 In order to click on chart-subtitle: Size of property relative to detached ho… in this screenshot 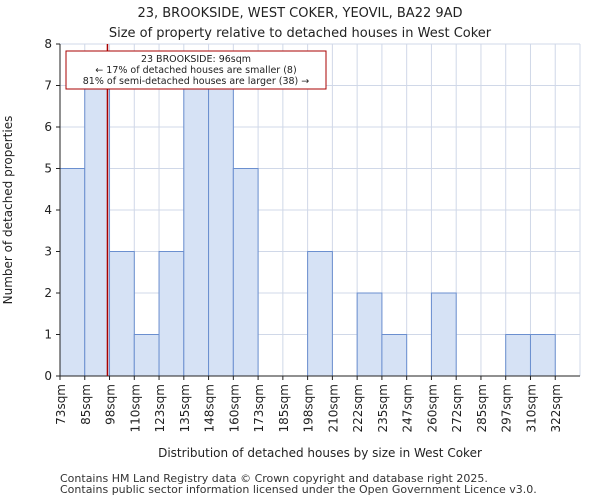, I will do `click(300, 33)`.